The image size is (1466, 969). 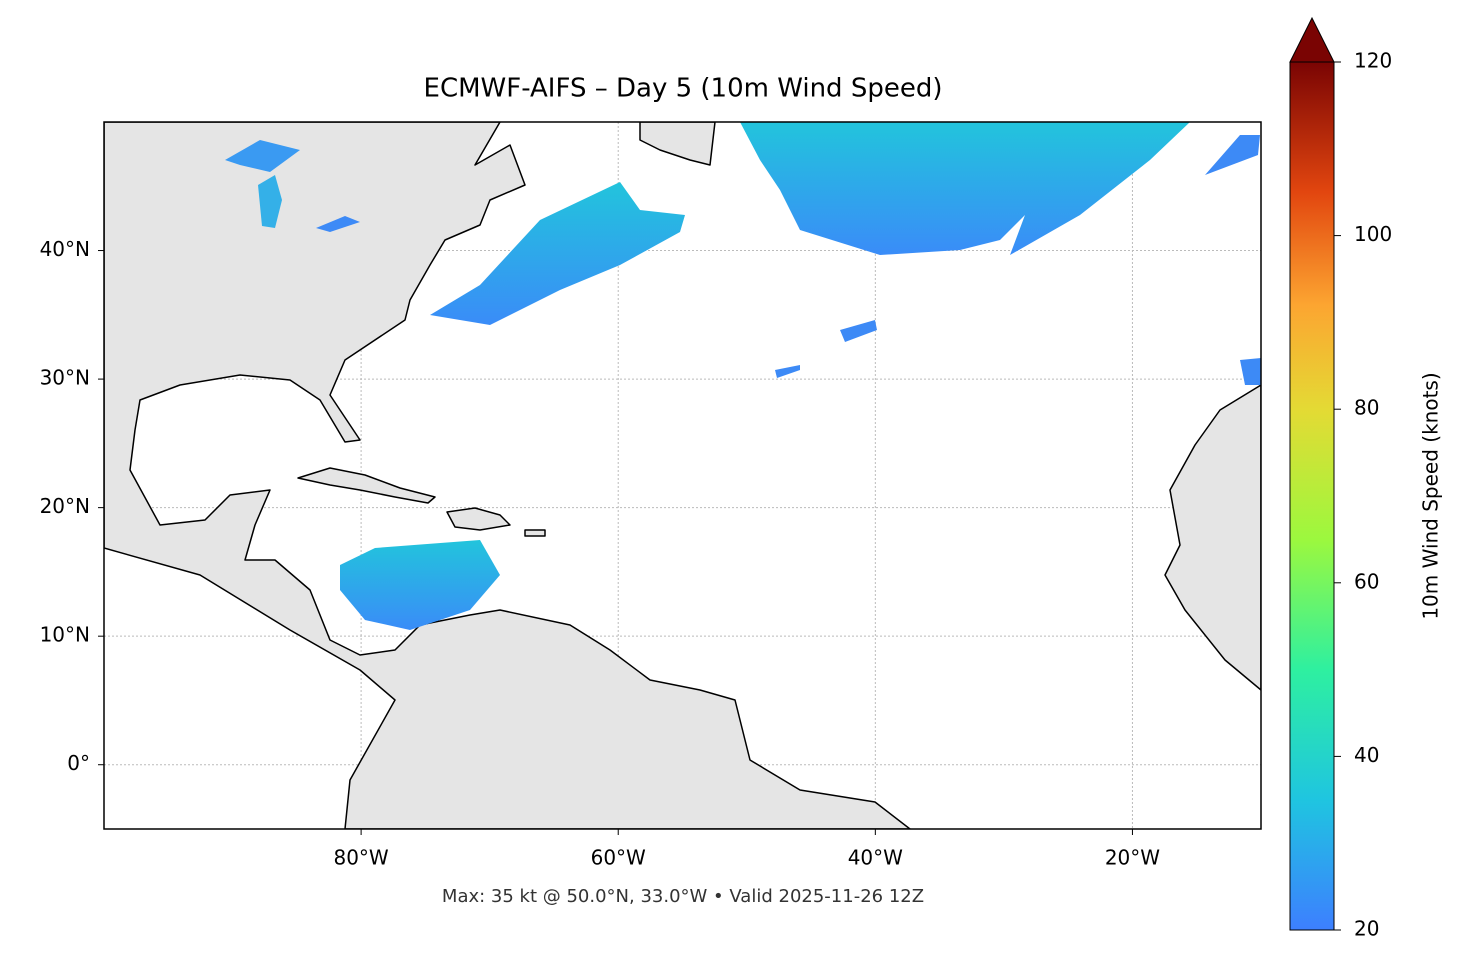 I want to click on cuba, so click(x=366, y=485).